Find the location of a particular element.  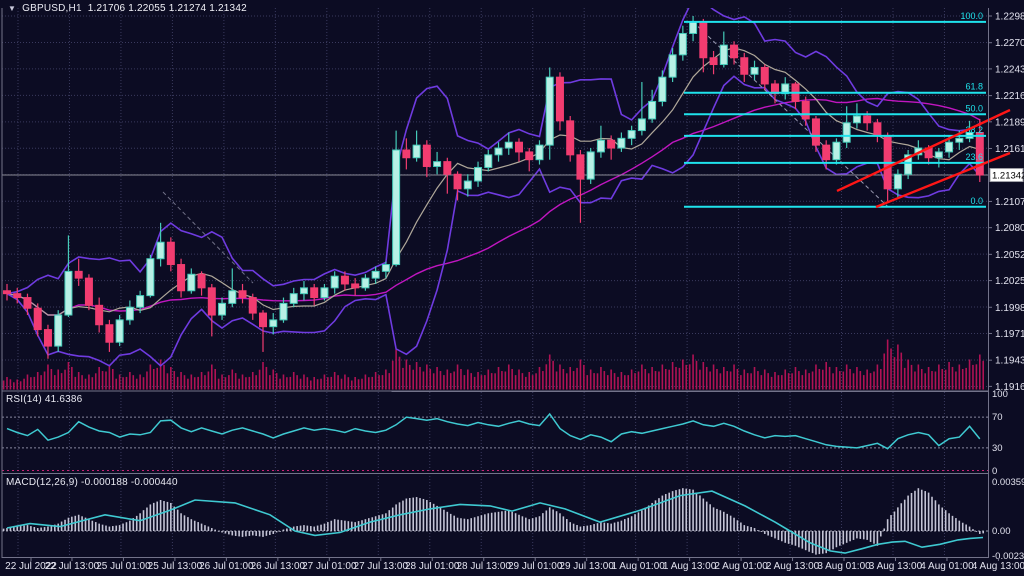

trendline-lower is located at coordinates (943, 180).